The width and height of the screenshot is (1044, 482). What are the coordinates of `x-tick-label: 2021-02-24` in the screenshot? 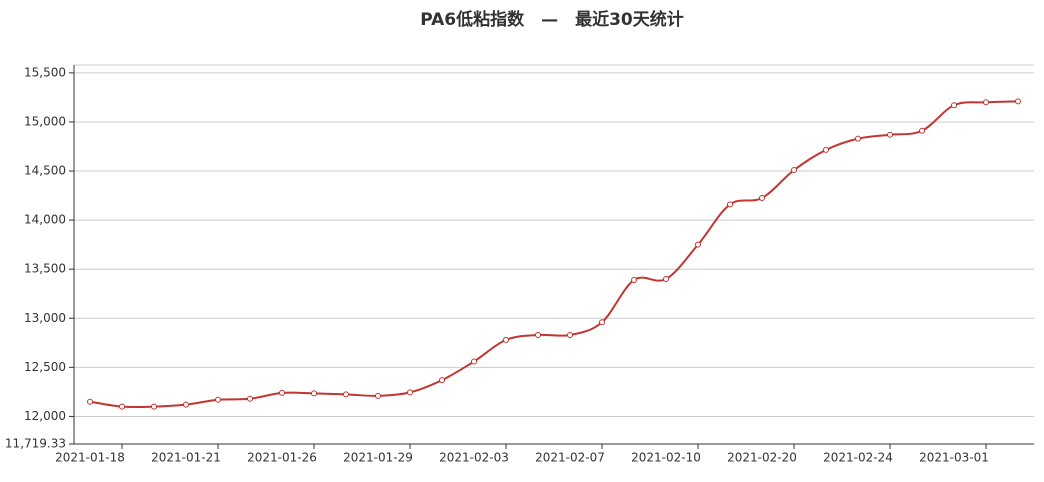 It's located at (858, 458).